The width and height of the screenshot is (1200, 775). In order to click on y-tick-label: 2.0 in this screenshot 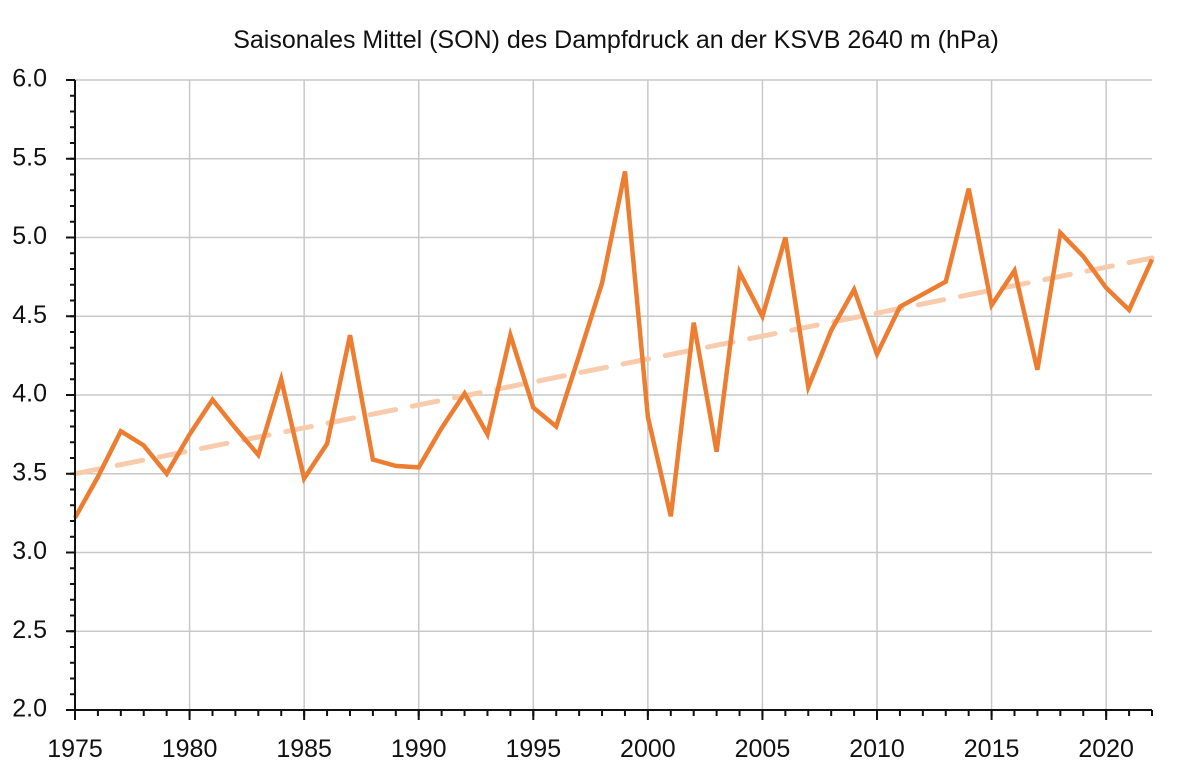, I will do `click(29, 709)`.